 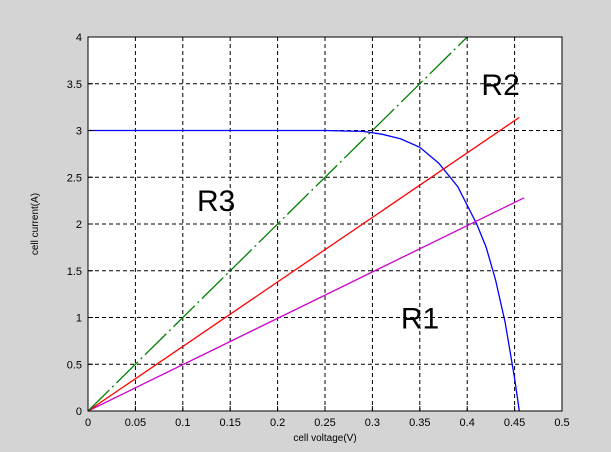 I want to click on y-axis-label: cell current(A), so click(x=35, y=224).